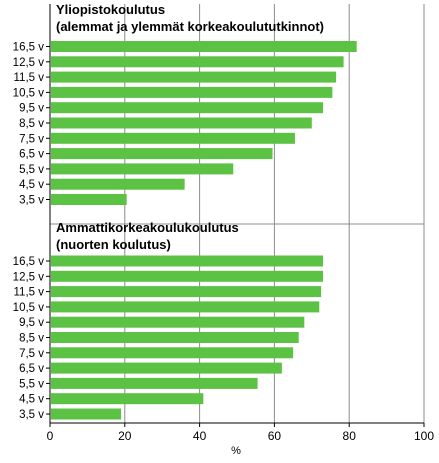  Describe the element at coordinates (50, 436) in the screenshot. I see `x-tick-label: 0` at that location.